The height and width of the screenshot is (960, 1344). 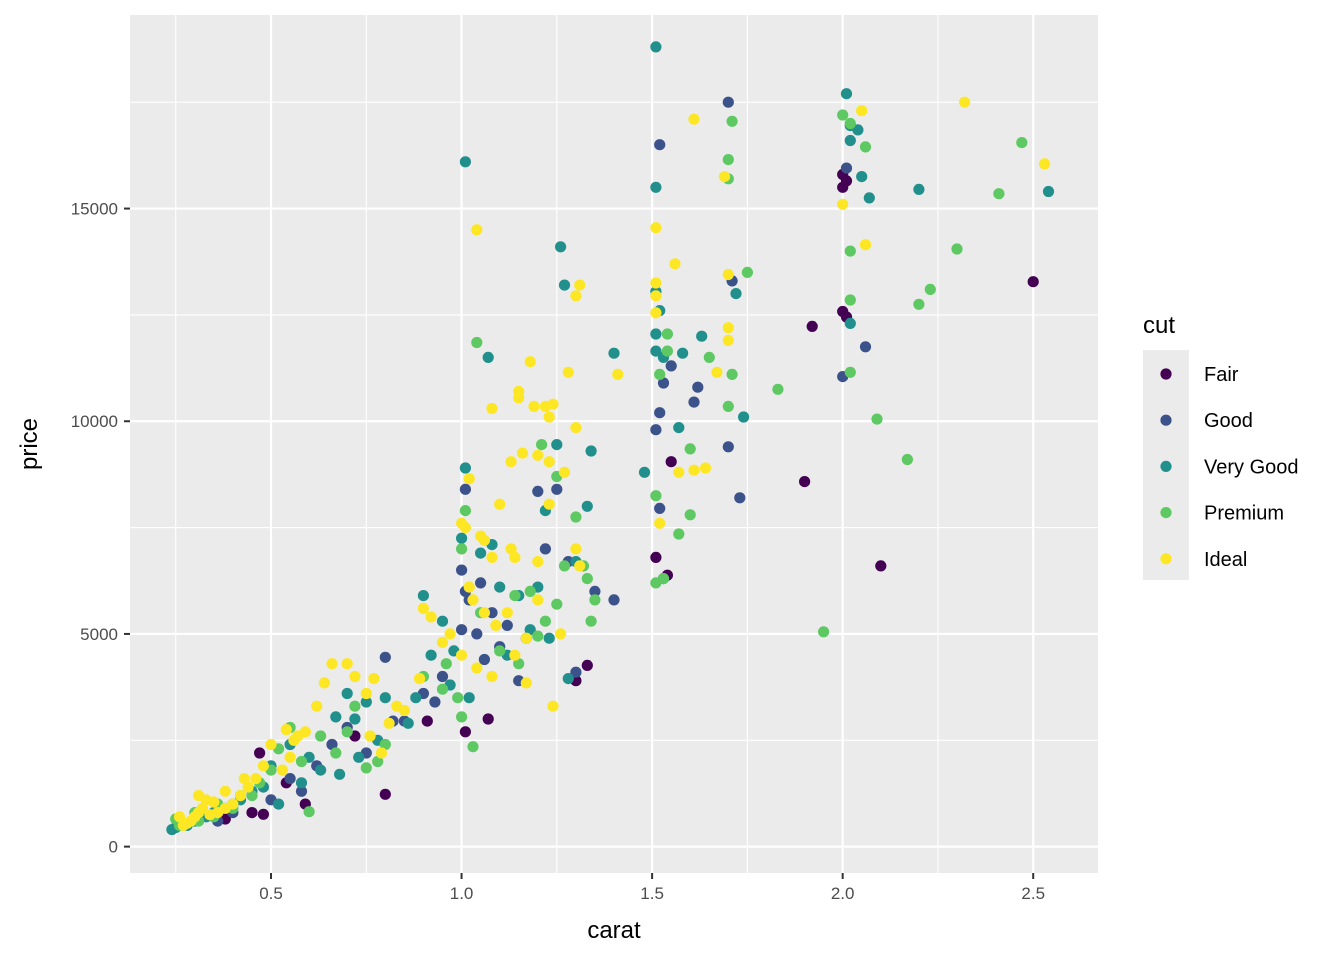 I want to click on x-tick-label: 2.5, so click(x=1033, y=893).